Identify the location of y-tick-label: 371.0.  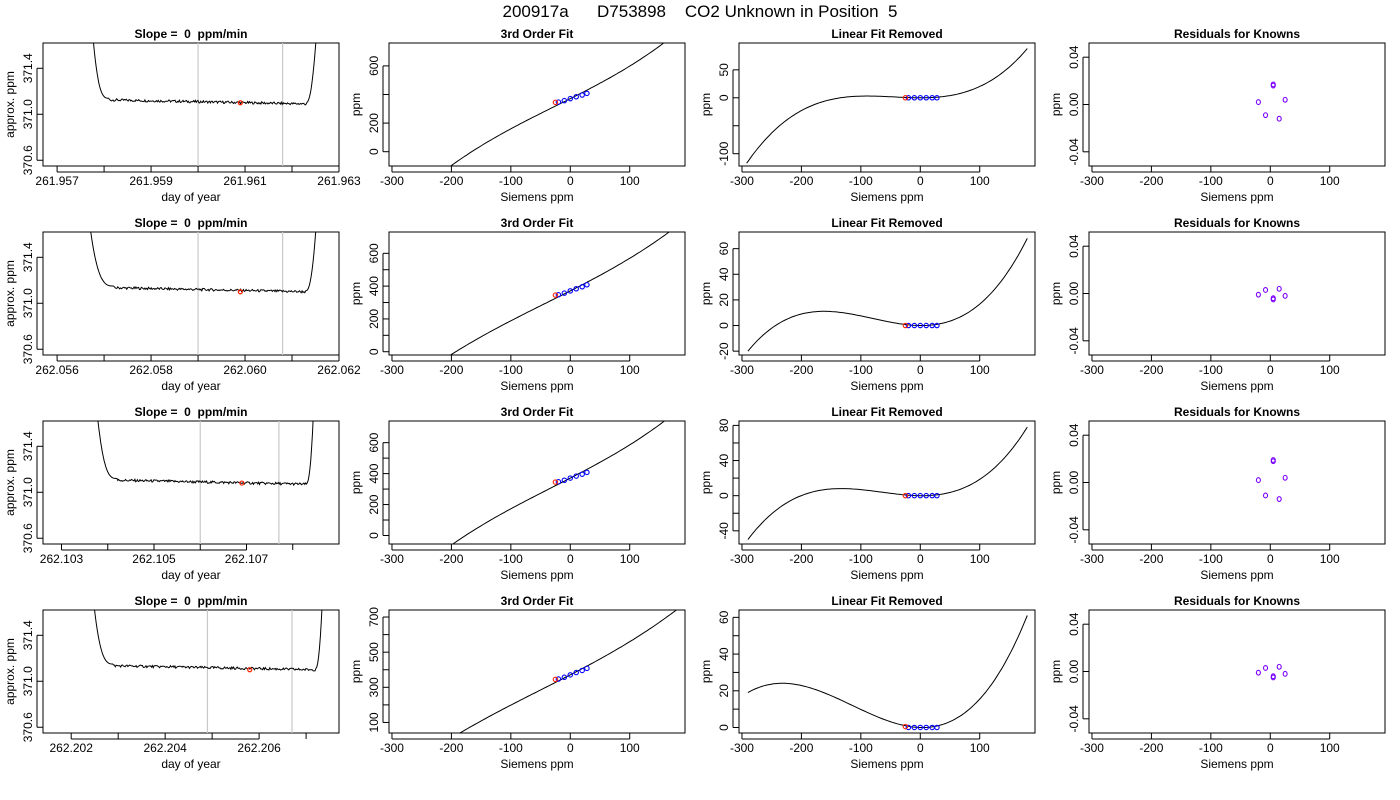
(28, 492).